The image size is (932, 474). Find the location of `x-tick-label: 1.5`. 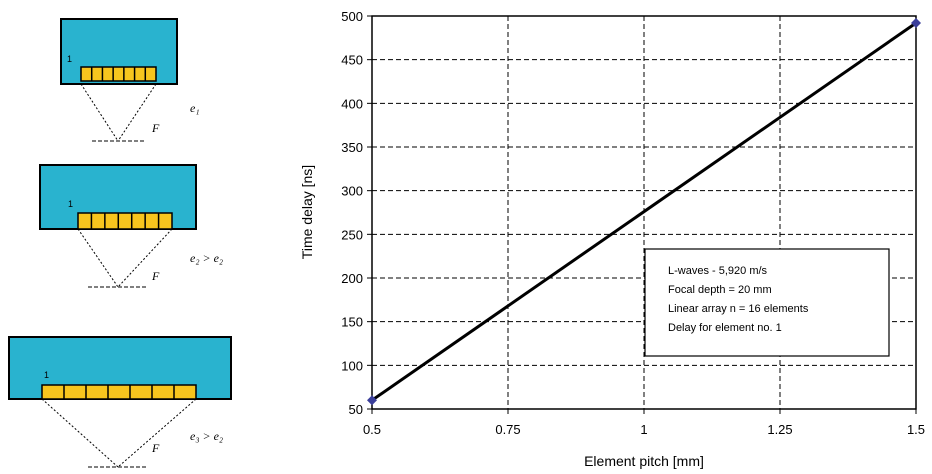

x-tick-label: 1.5 is located at coordinates (916, 429).